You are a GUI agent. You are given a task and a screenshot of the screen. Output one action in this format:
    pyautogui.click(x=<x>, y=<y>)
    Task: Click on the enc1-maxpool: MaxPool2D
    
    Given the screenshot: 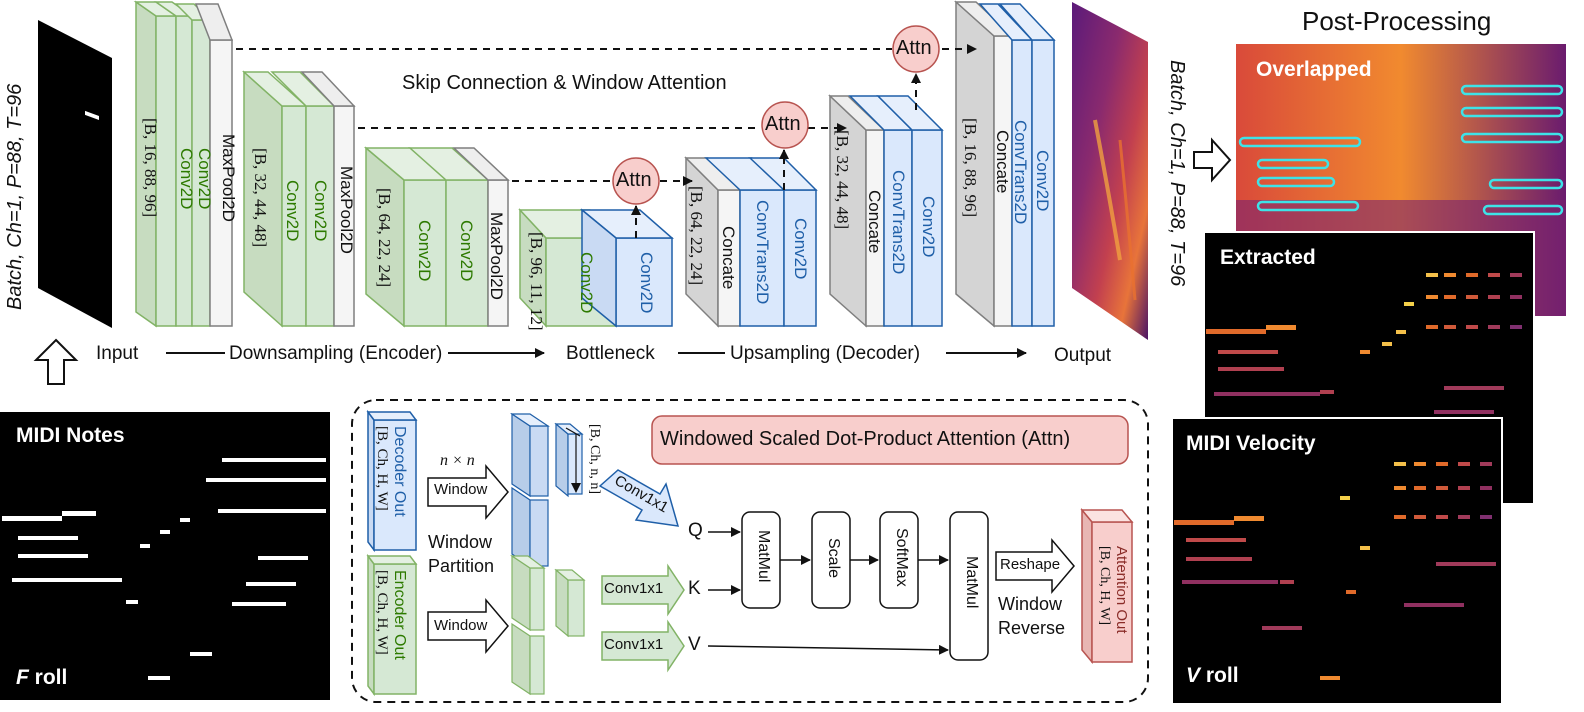 What is the action you would take?
    pyautogui.click(x=228, y=178)
    